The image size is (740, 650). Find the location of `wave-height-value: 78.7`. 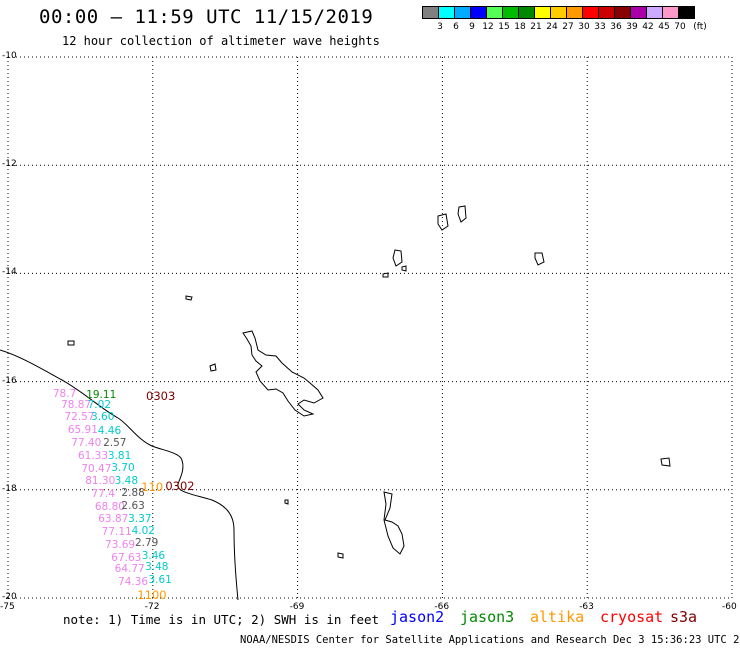

wave-height-value: 78.7 is located at coordinates (64, 394).